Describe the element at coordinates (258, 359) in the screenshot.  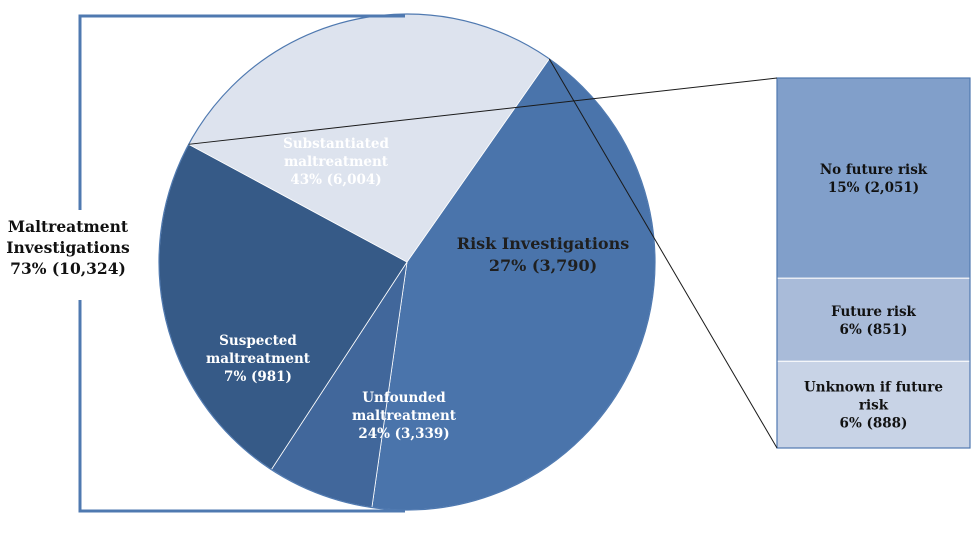
I see `slice-label-suspected: Suspected maltreatment 7% (981)` at that location.